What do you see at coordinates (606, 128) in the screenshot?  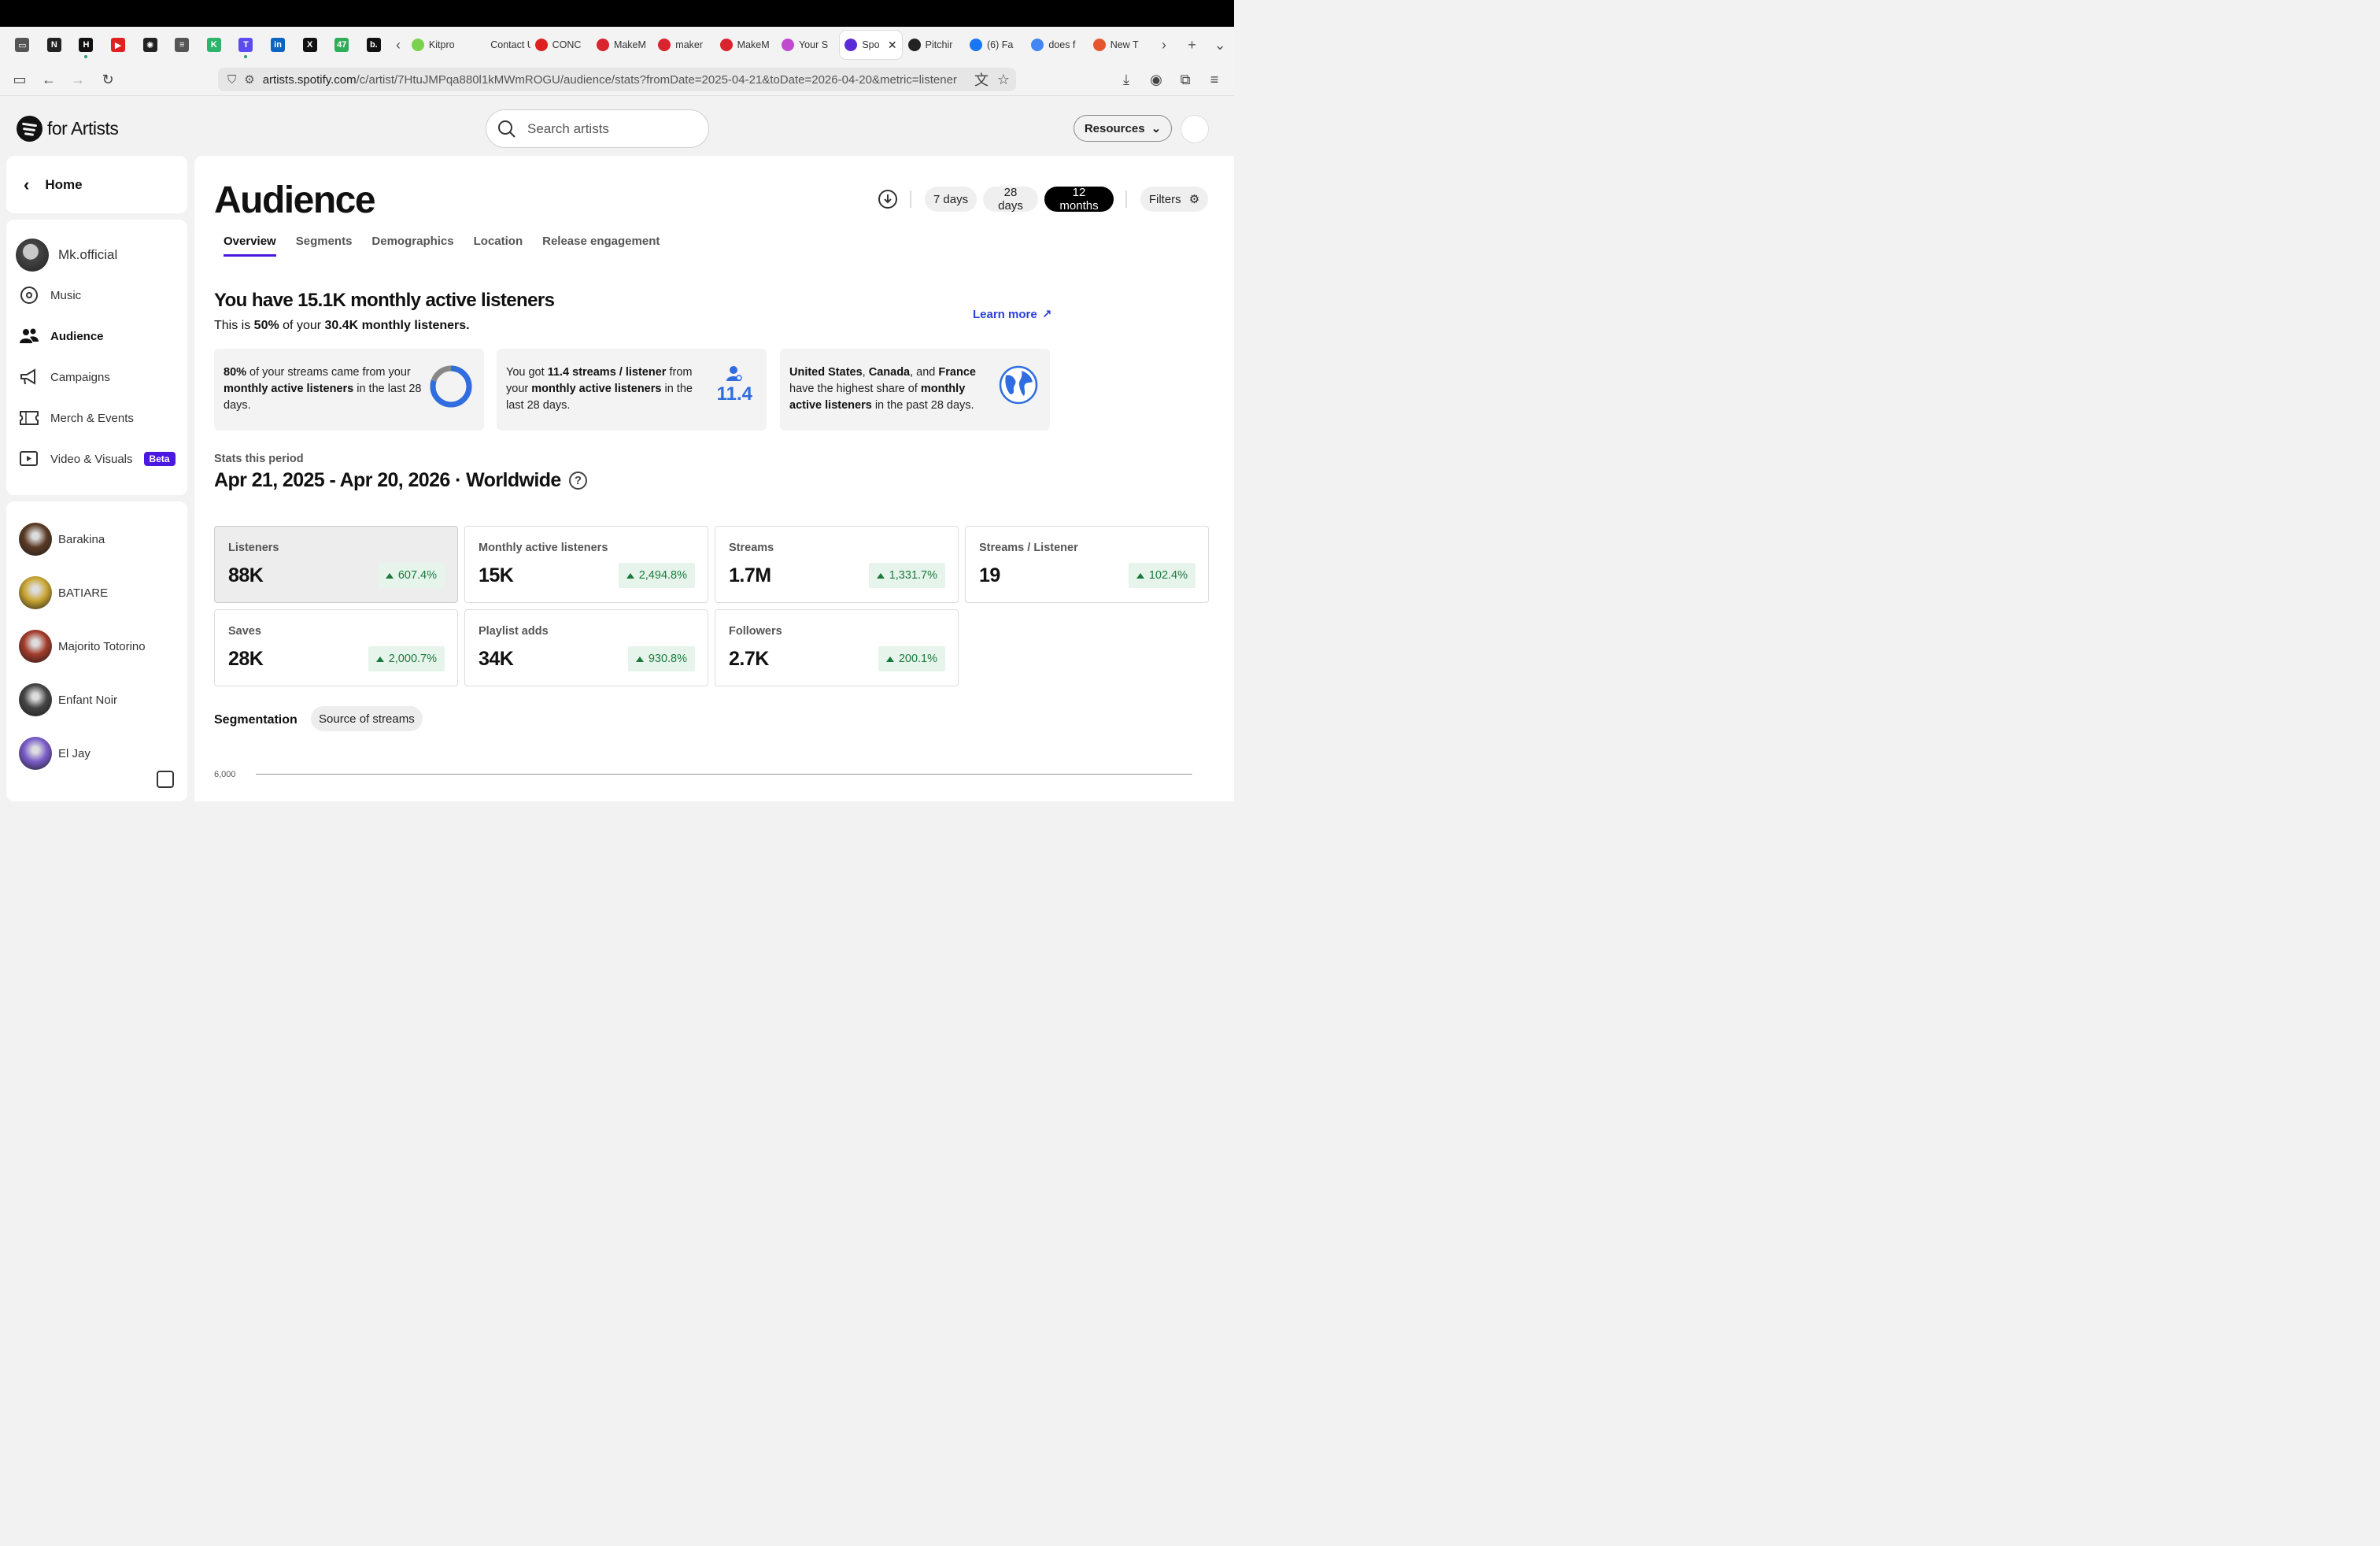 I see `search-input` at bounding box center [606, 128].